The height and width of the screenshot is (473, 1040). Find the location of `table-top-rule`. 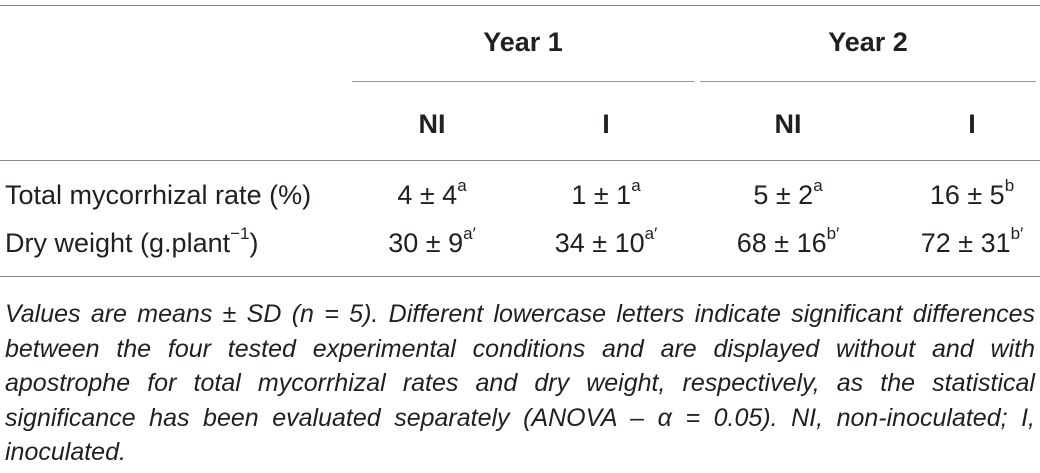

table-top-rule is located at coordinates (520, 5).